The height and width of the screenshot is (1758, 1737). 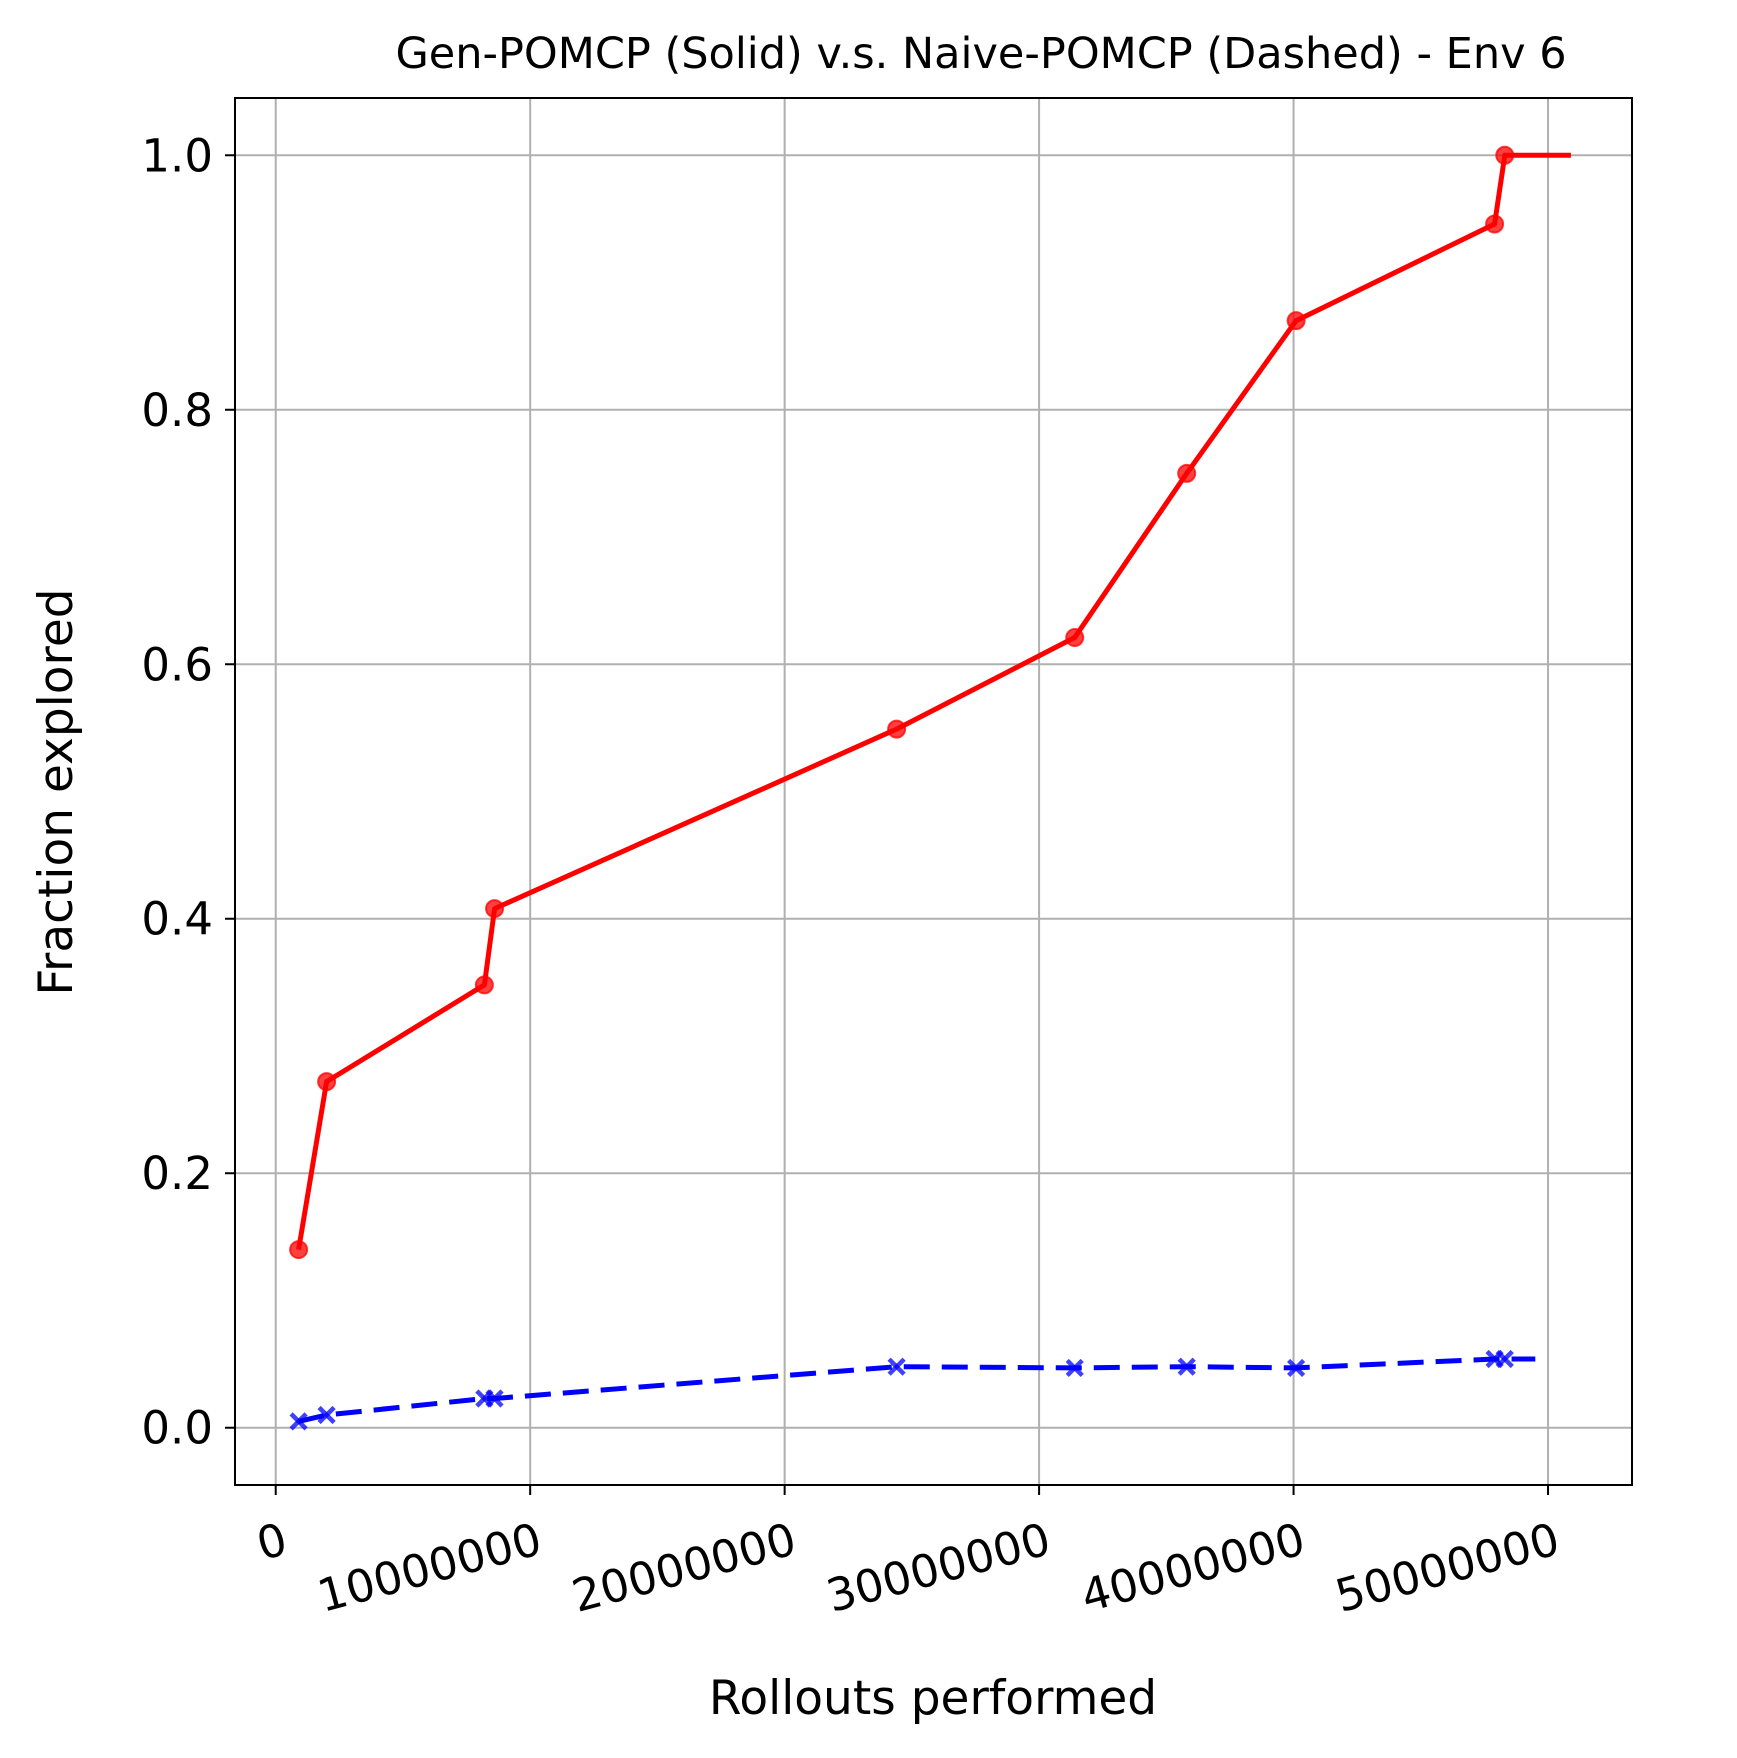 I want to click on y-tick-label: 0.2, so click(x=177, y=1173).